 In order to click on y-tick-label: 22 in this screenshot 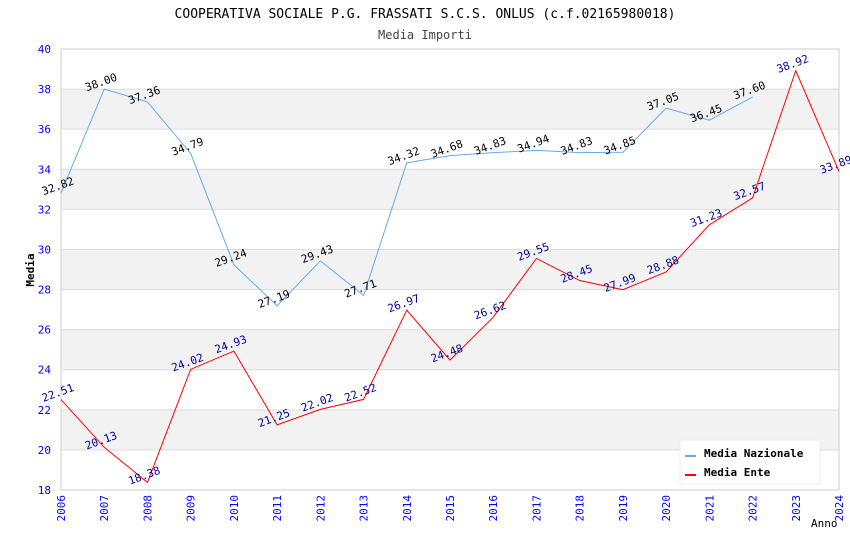, I will do `click(44, 410)`.